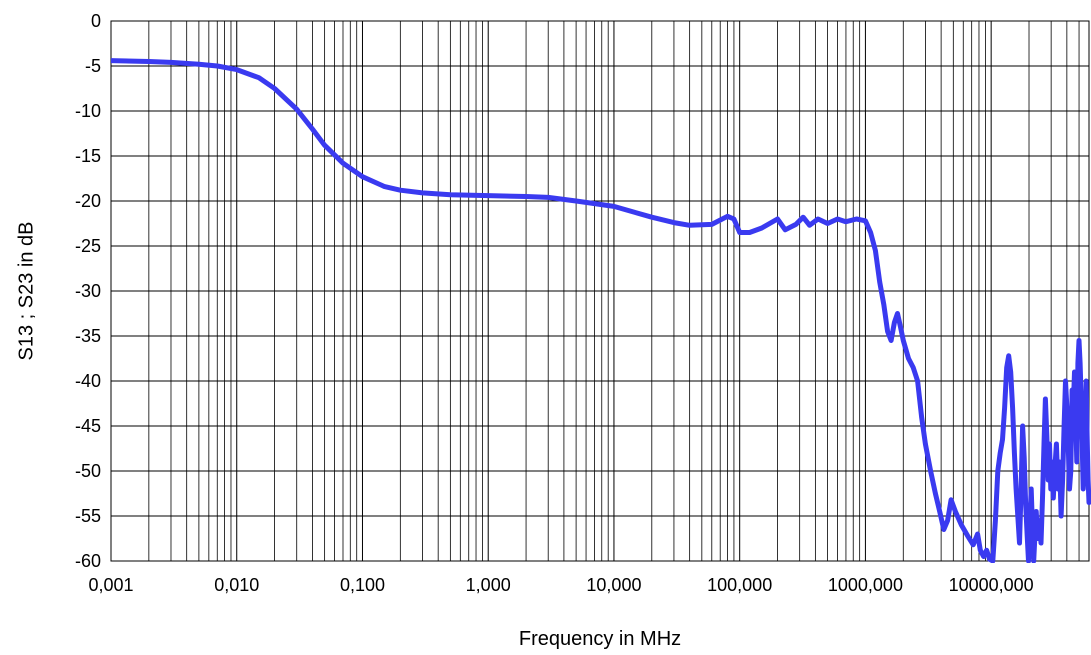 This screenshot has width=1091, height=655. What do you see at coordinates (26, 291) in the screenshot?
I see `y-axis-title: S13 ; S23 in dB` at bounding box center [26, 291].